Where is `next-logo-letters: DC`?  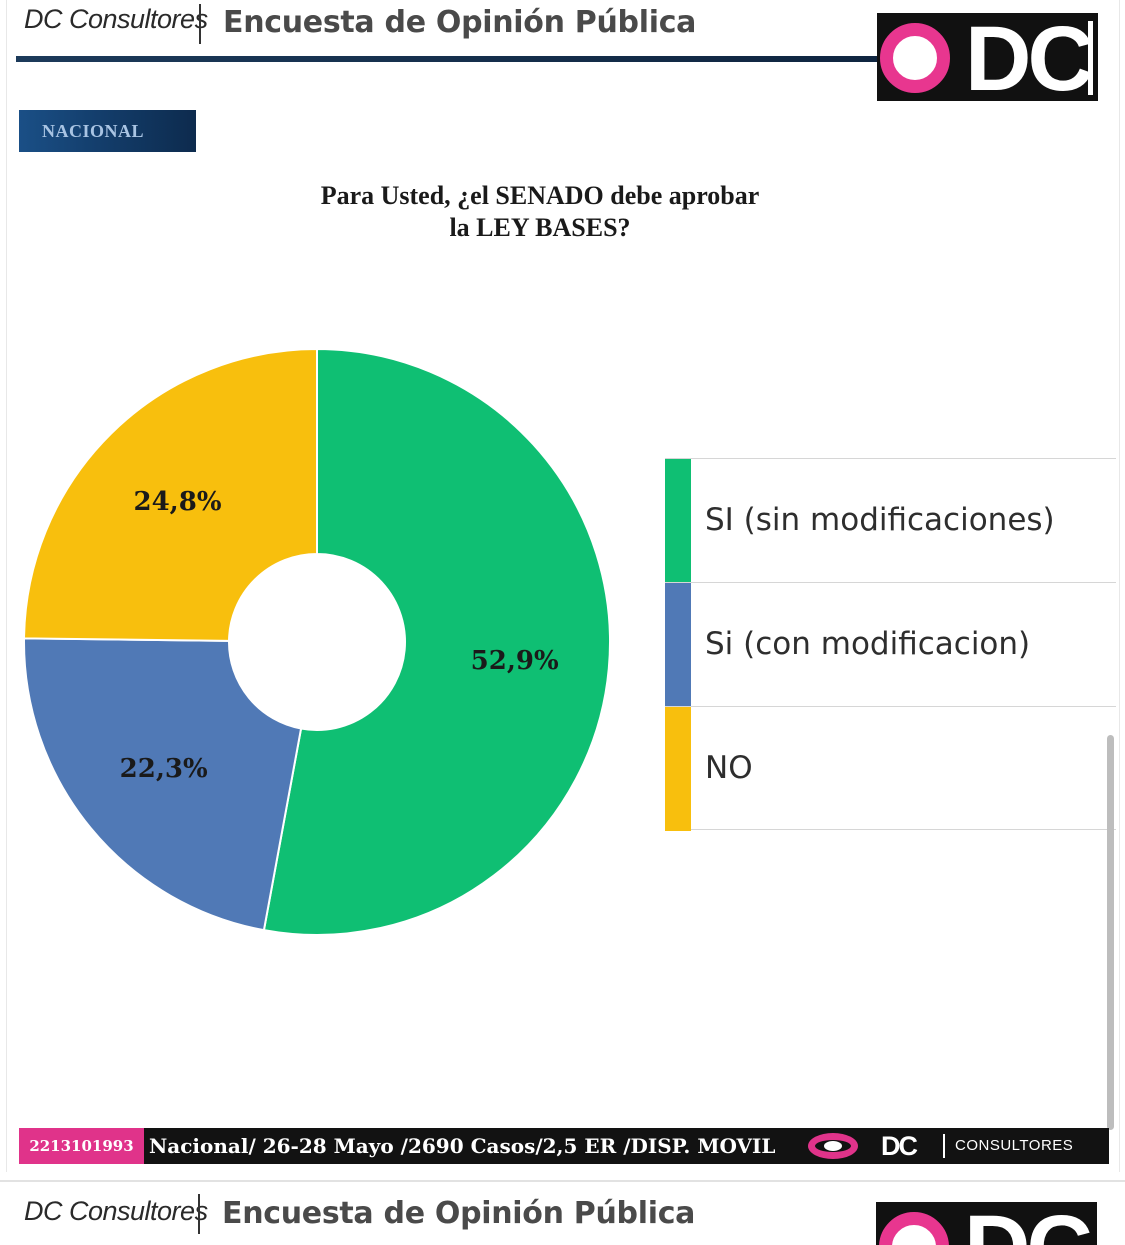 next-logo-letters: DC is located at coordinates (1028, 1223).